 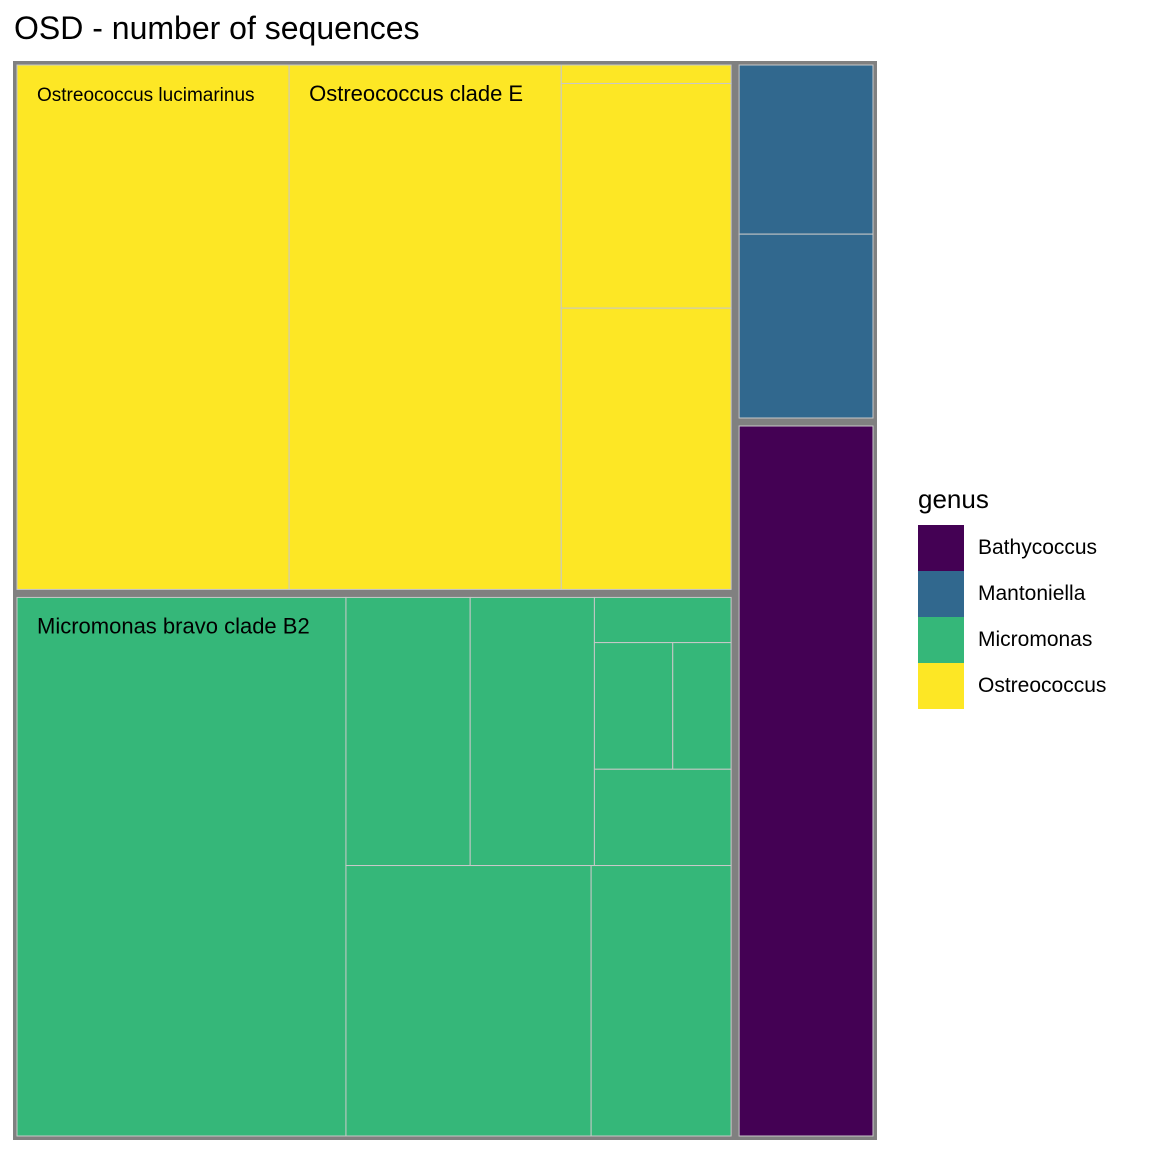 I want to click on legend-title: genus, so click(x=953, y=499).